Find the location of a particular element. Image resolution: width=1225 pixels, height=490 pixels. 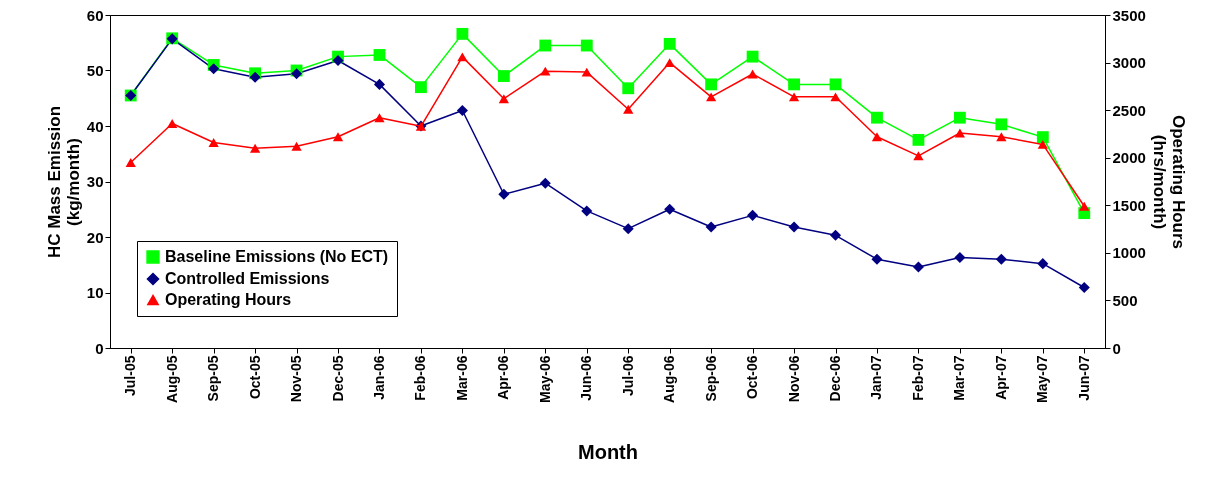

y-axis-title: HC Mass Emission (kg/month) is located at coordinates (63, 182).